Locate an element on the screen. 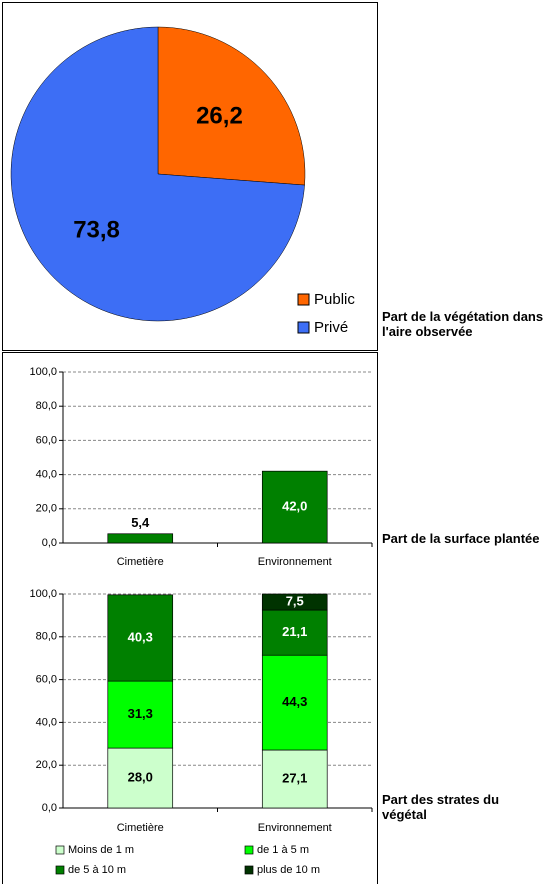  value-label: 40,3 is located at coordinates (140, 636).